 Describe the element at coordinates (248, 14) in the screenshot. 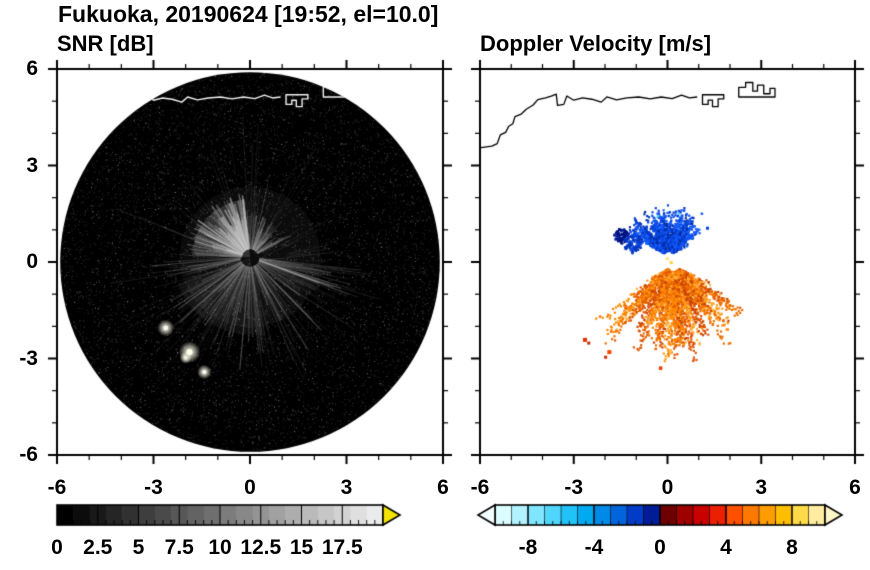

I see `figure-title: Fukuoka, 20190624 [19:52, el=10.0]` at that location.